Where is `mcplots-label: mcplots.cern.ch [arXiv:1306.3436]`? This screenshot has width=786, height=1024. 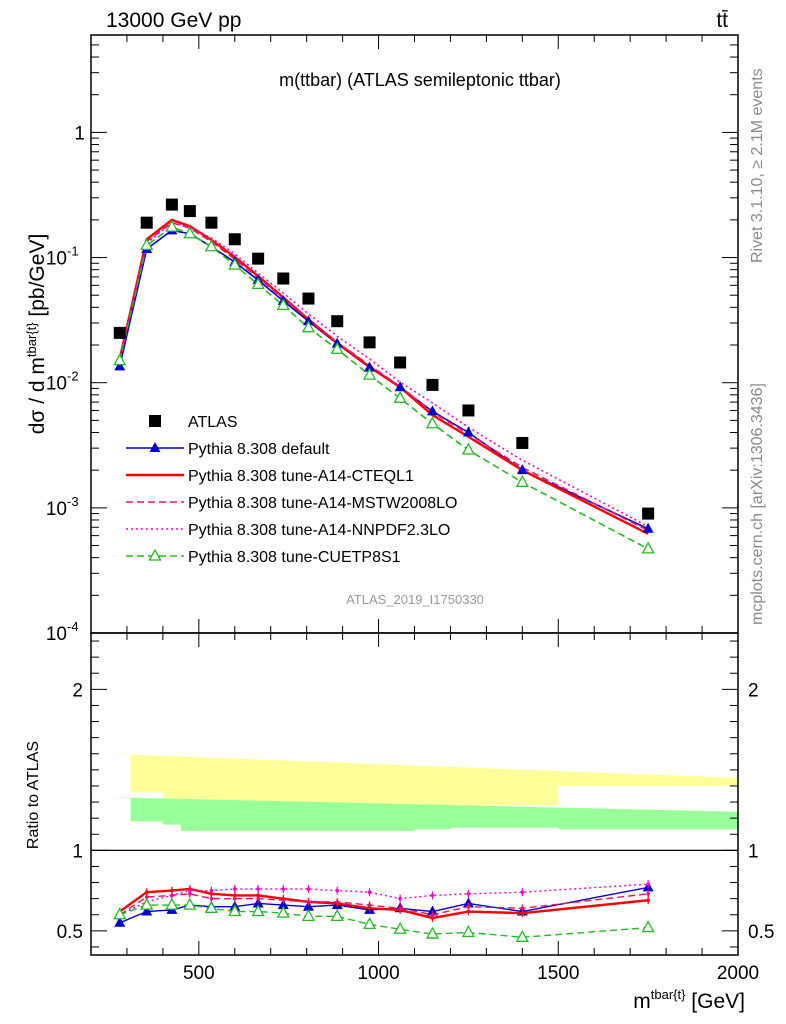
mcplots-label: mcplots.cern.ch [arXiv:1306.3436] is located at coordinates (757, 504).